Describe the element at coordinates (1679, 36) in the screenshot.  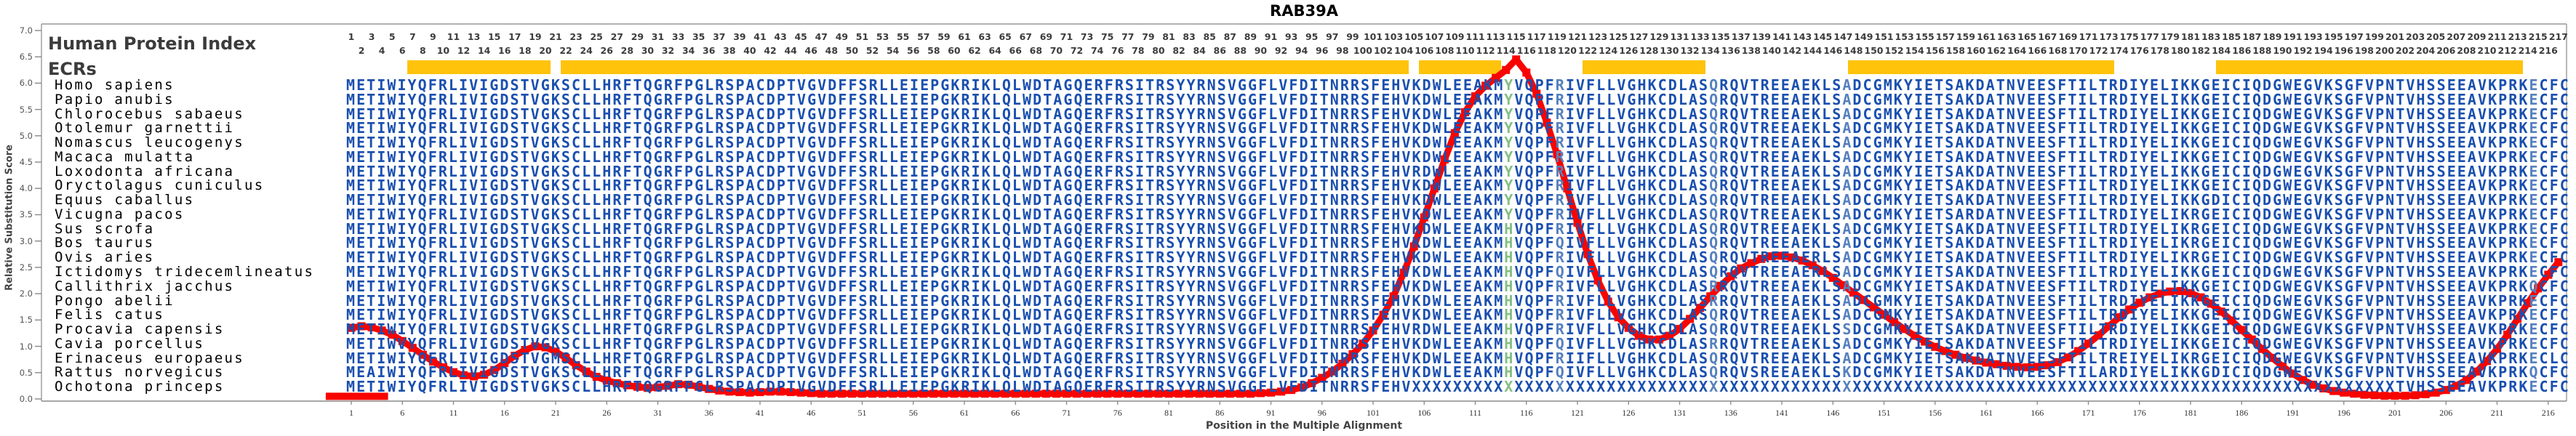
I see `column-number: 131` at that location.